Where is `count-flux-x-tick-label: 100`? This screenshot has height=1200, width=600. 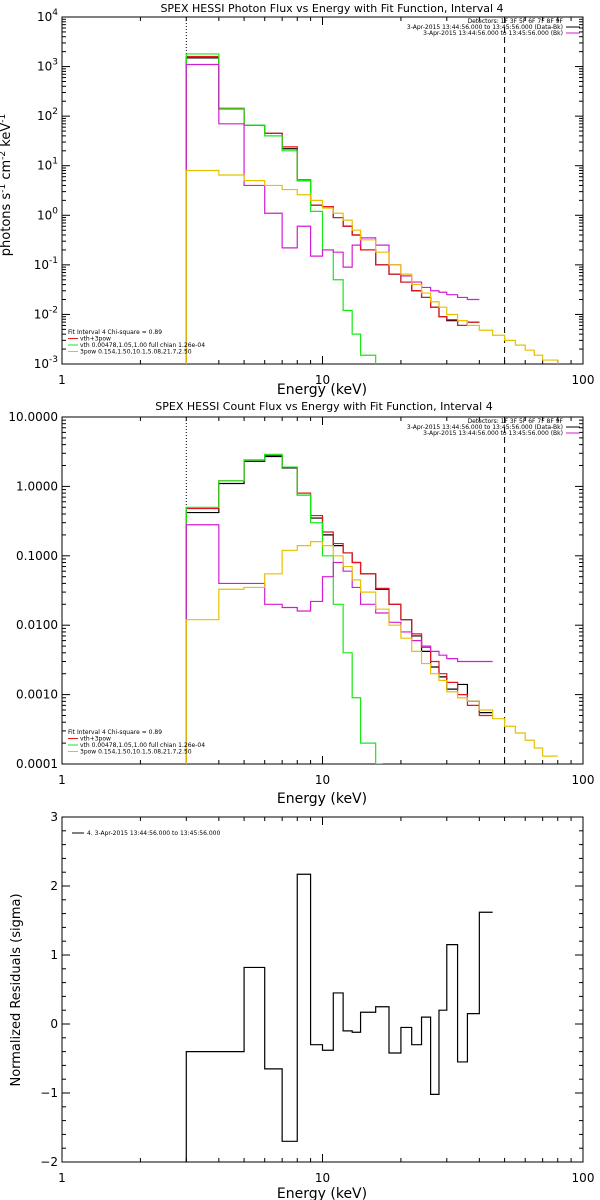 count-flux-x-tick-label: 100 is located at coordinates (583, 780).